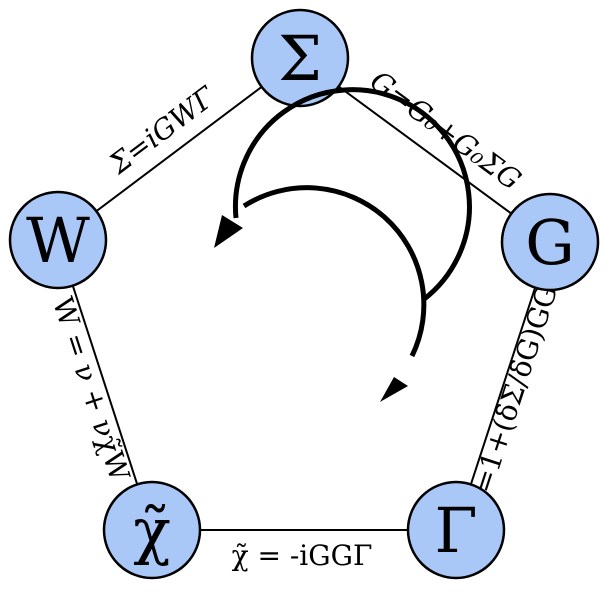  Describe the element at coordinates (91, 389) in the screenshot. I see `edge-label-chi-w: W = ν + νχ̃W` at that location.